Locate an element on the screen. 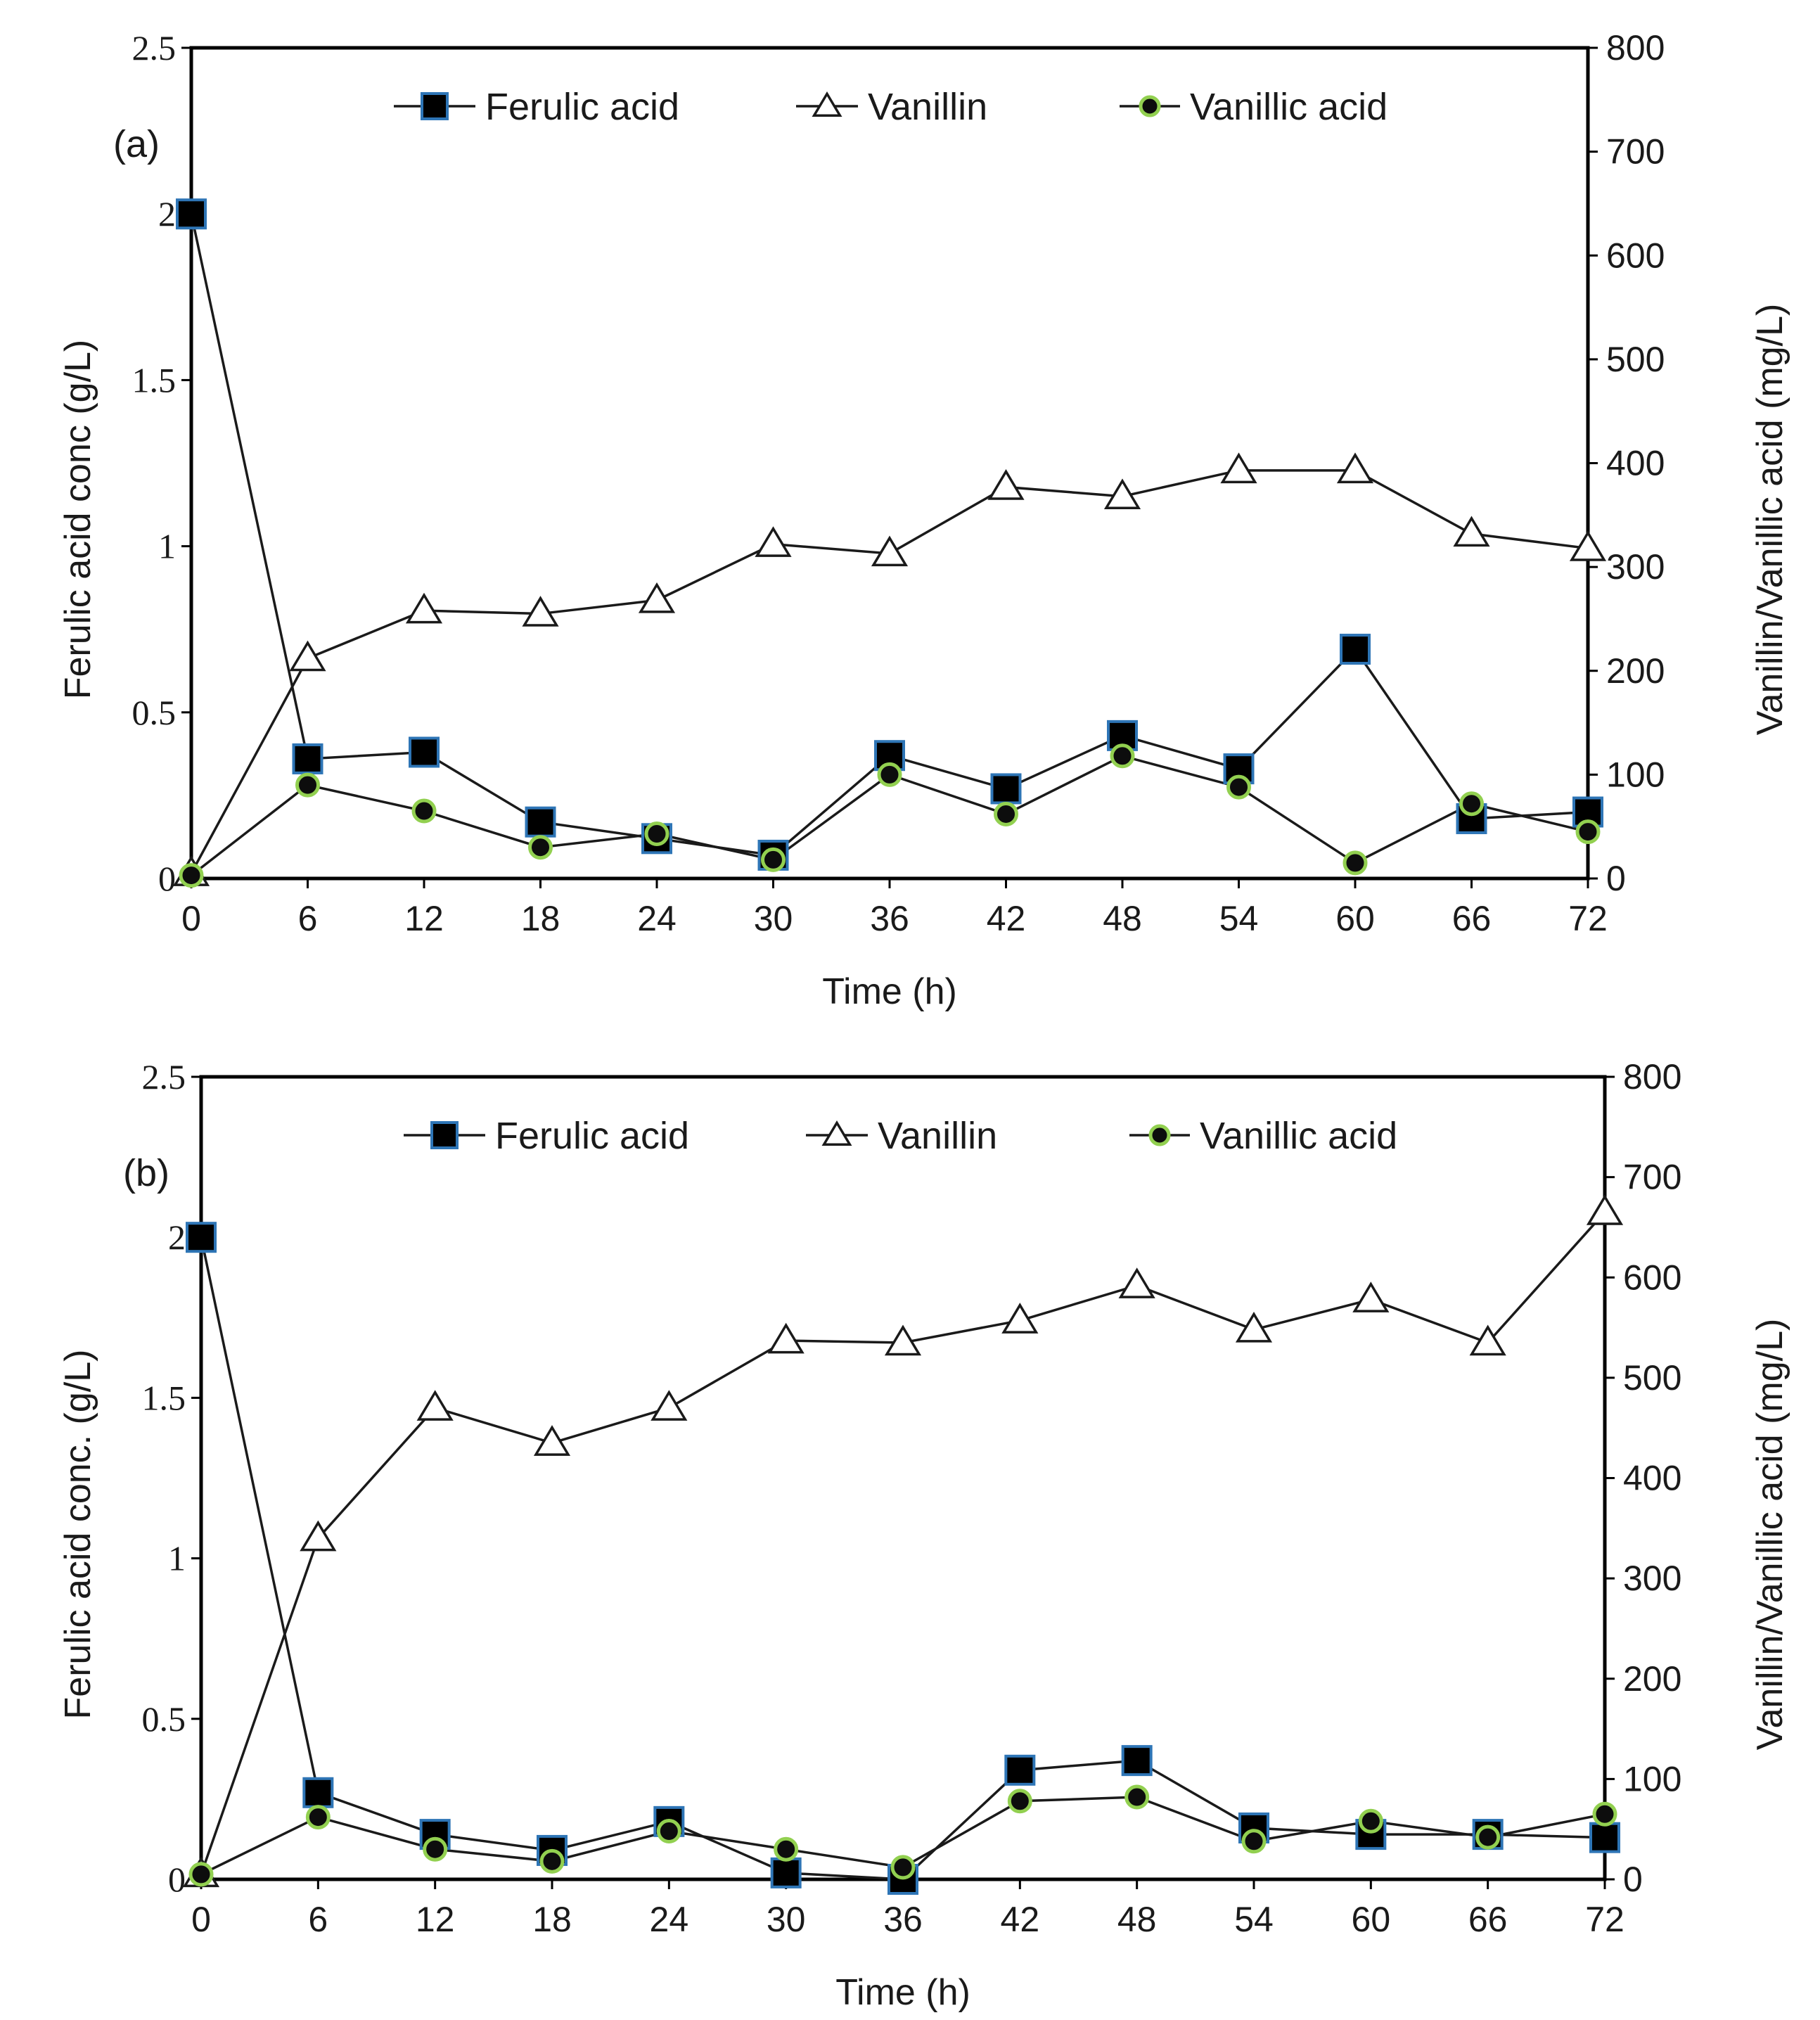 The width and height of the screenshot is (1820, 2020). y-right-tick-label: 100 is located at coordinates (1652, 1778).